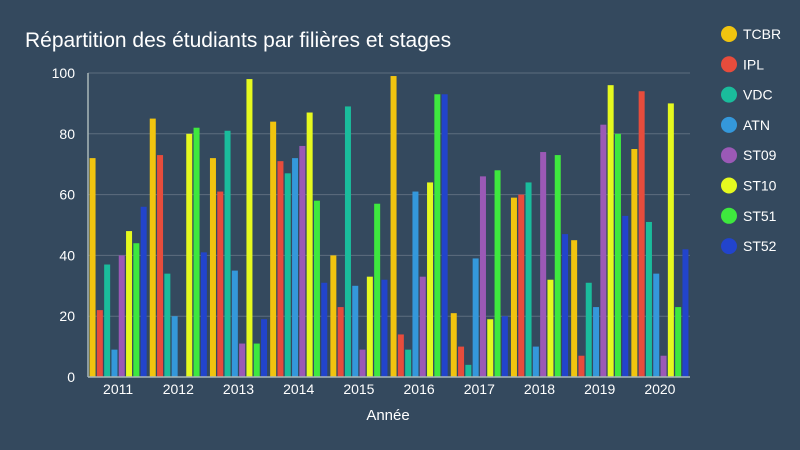 The width and height of the screenshot is (800, 450). I want to click on bar-st51-2020, so click(678, 342).